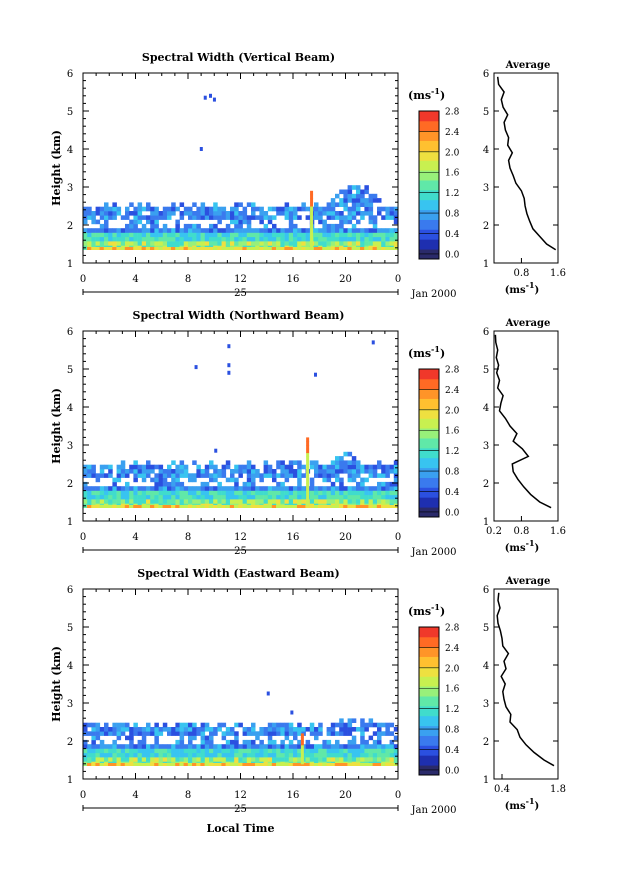 The height and width of the screenshot is (875, 618). What do you see at coordinates (452, 215) in the screenshot?
I see `colorbar-tick-label: 0.8` at bounding box center [452, 215].